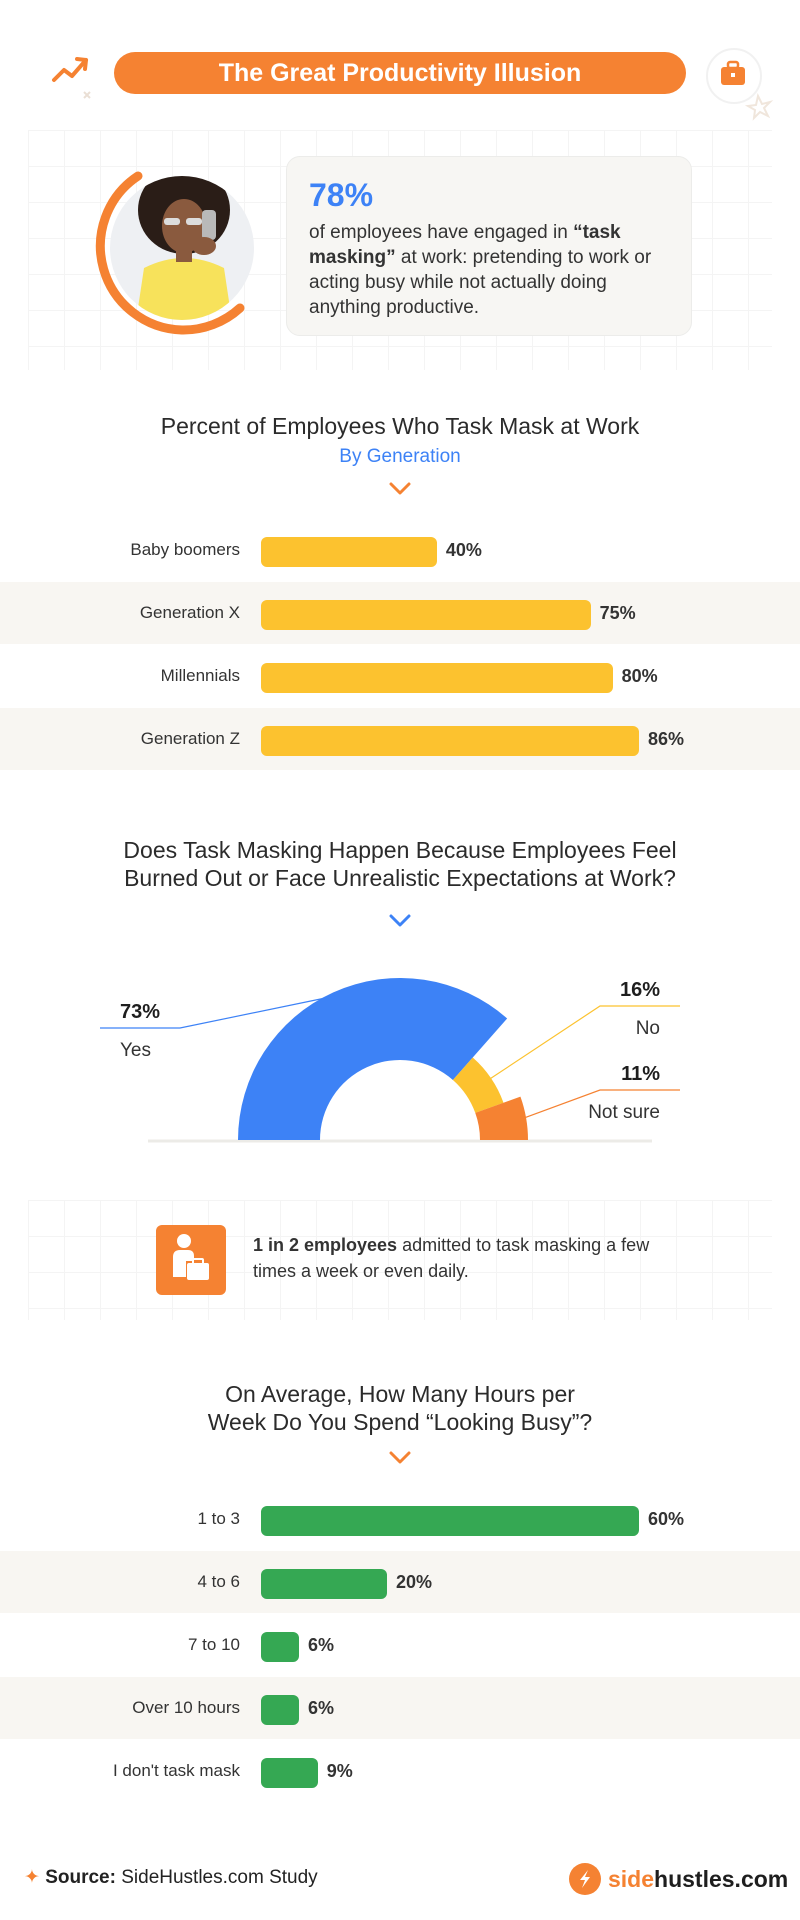 The height and width of the screenshot is (1920, 800). I want to click on section3-title-line2: Week Do You Spend “Looking Busy”?, so click(400, 1422).